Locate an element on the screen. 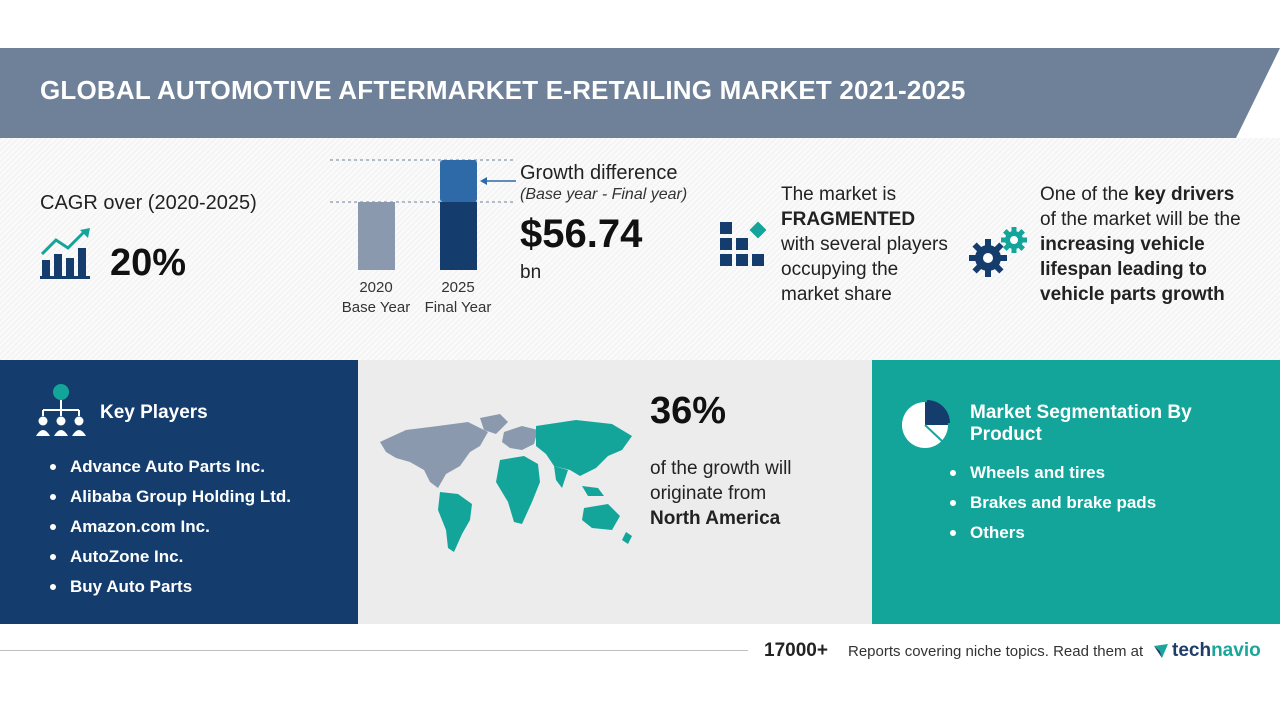 This screenshot has width=1280, height=720. technavio-logo-icon is located at coordinates (1161, 651).